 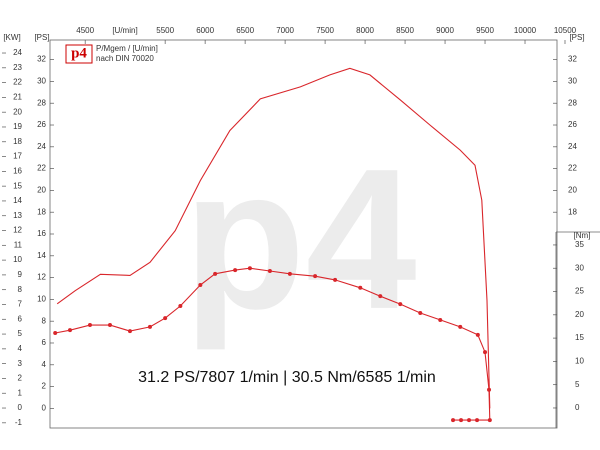 I want to click on y-tick-label-right: 32, so click(x=572, y=59).